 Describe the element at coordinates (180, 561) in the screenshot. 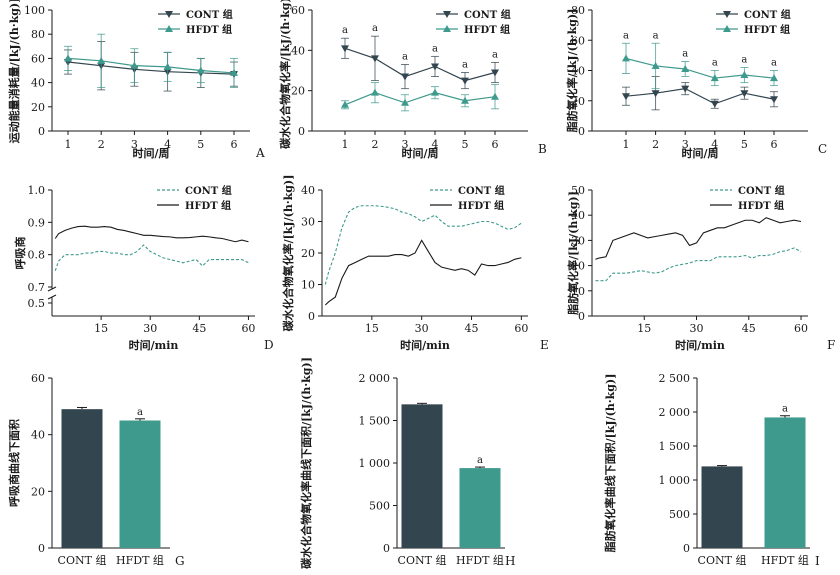

I see `panel-label: G` at that location.